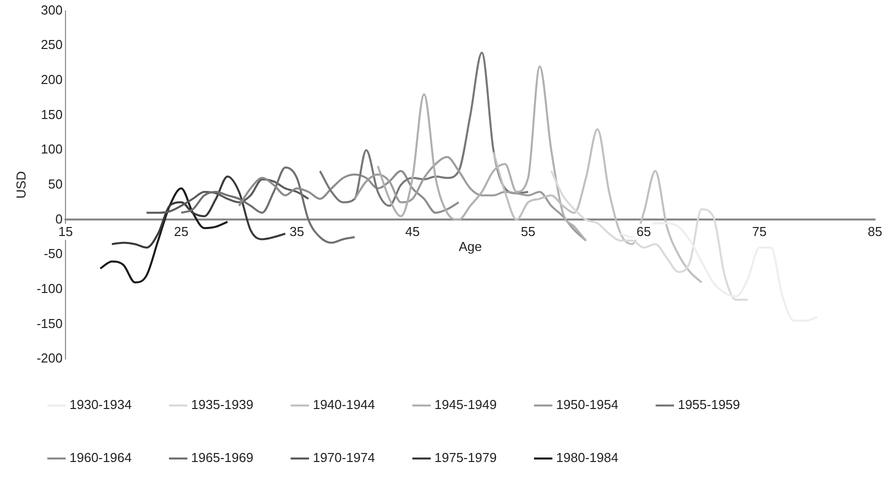 The width and height of the screenshot is (895, 480). What do you see at coordinates (643, 231) in the screenshot?
I see `x-tick-label: 65` at bounding box center [643, 231].